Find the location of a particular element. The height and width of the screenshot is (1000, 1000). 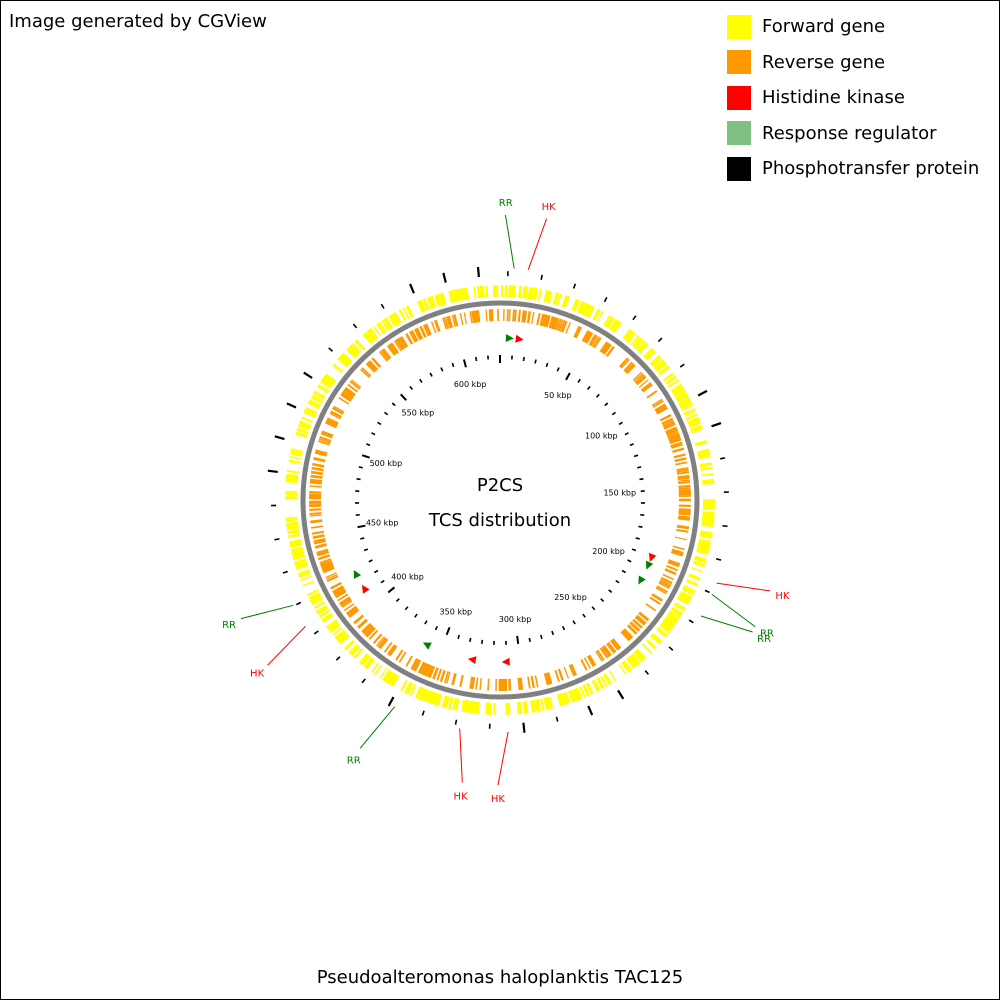

hk-leader-line is located at coordinates (743, 587).